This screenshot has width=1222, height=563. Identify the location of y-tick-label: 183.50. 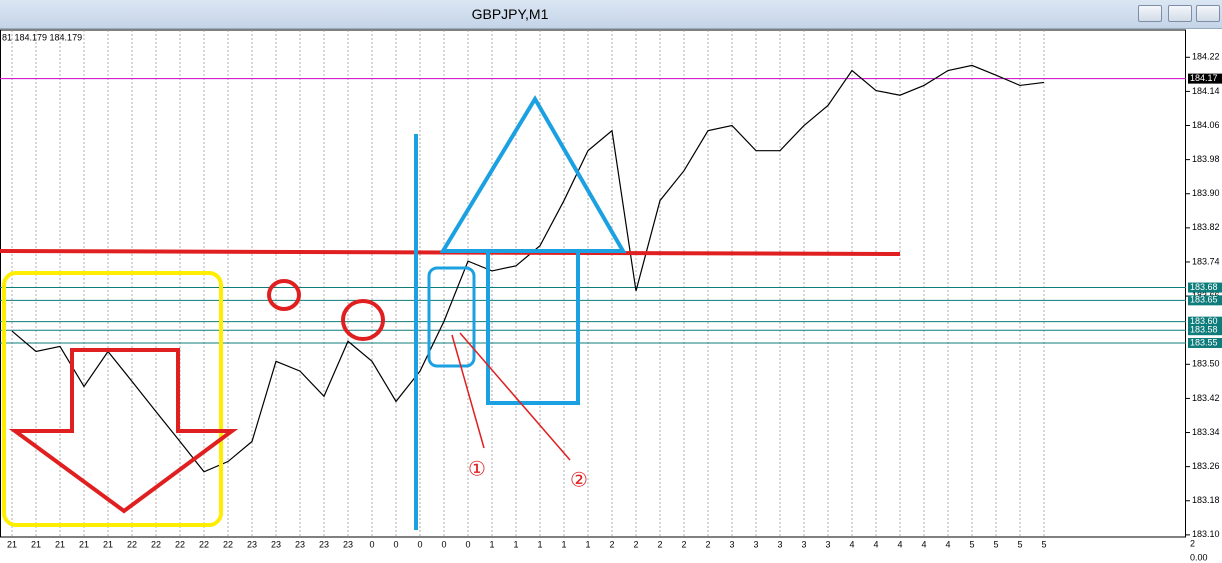
(1206, 364).